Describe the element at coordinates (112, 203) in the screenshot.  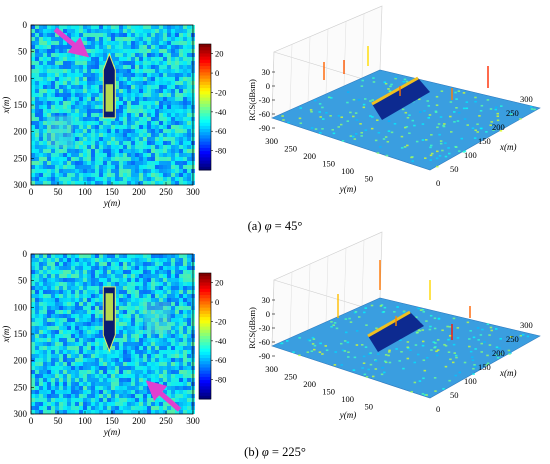
I see `x-axis-label: y(m)` at that location.